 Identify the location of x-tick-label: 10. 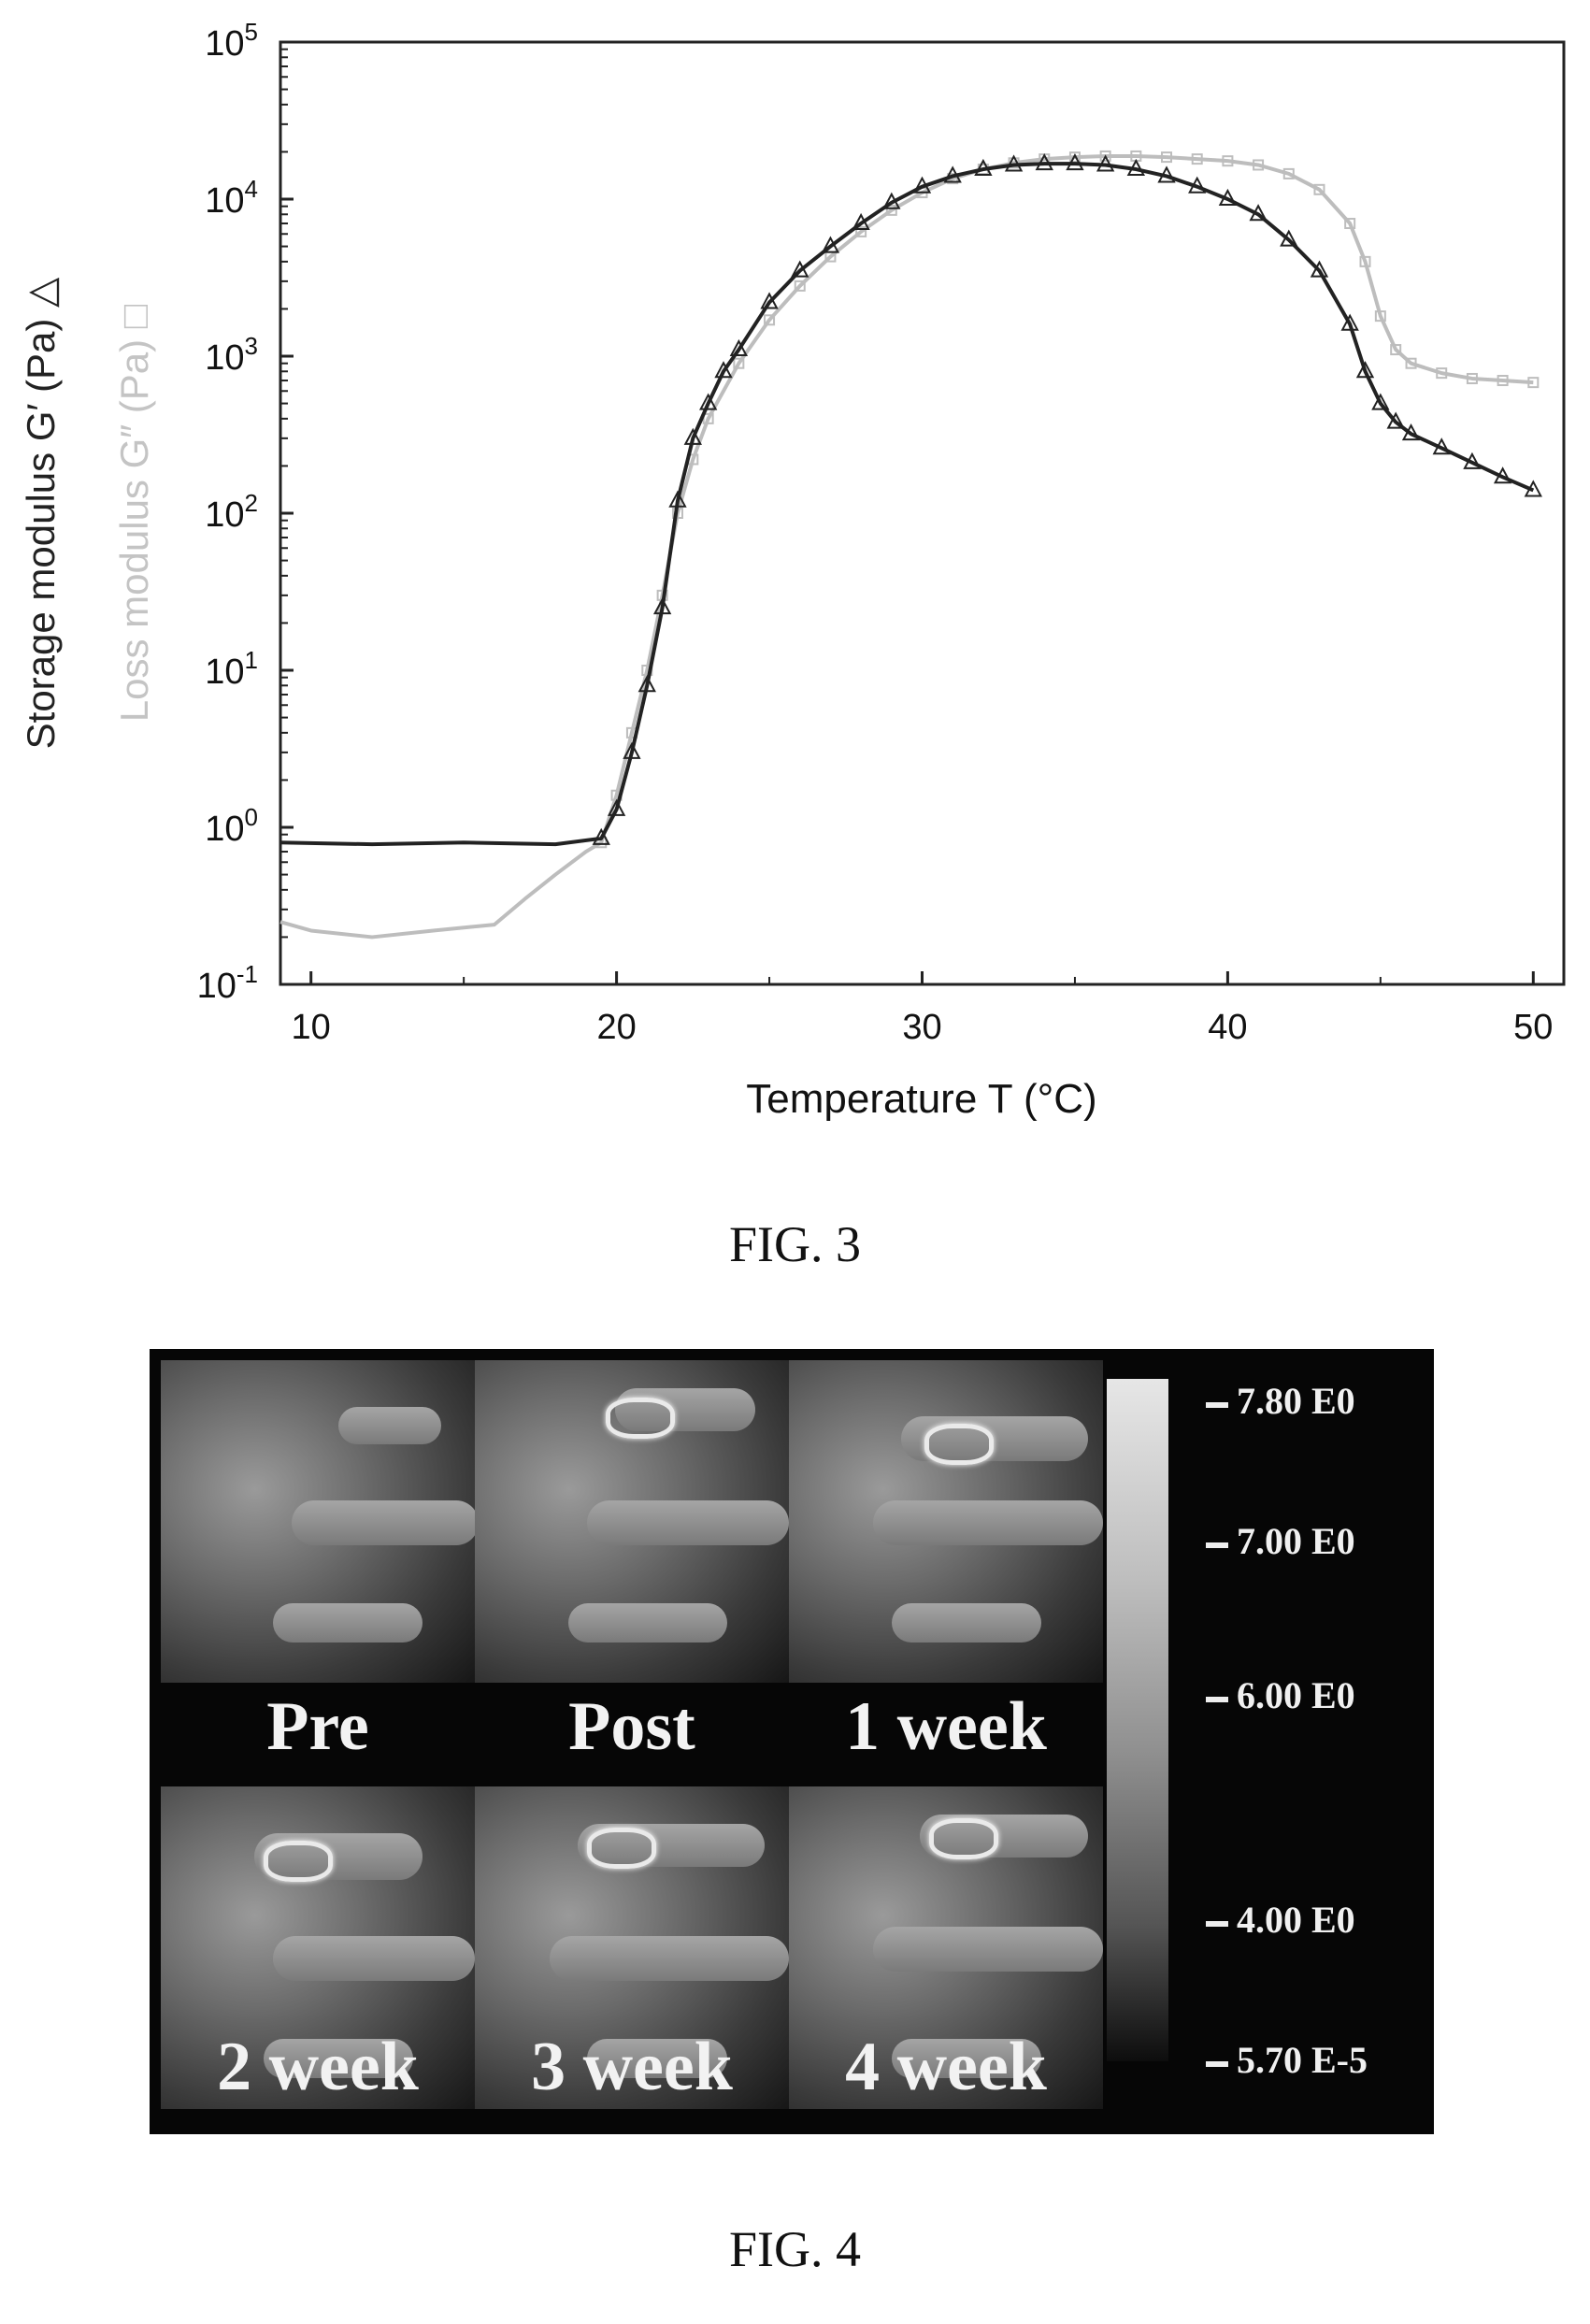
(311, 1027).